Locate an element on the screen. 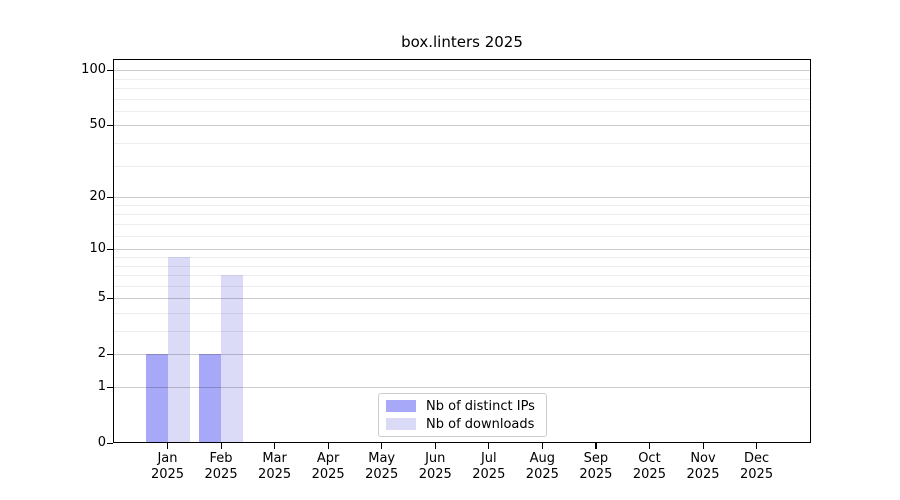 The height and width of the screenshot is (500, 900). x-tick-label-may: May 2025 is located at coordinates (382, 467).